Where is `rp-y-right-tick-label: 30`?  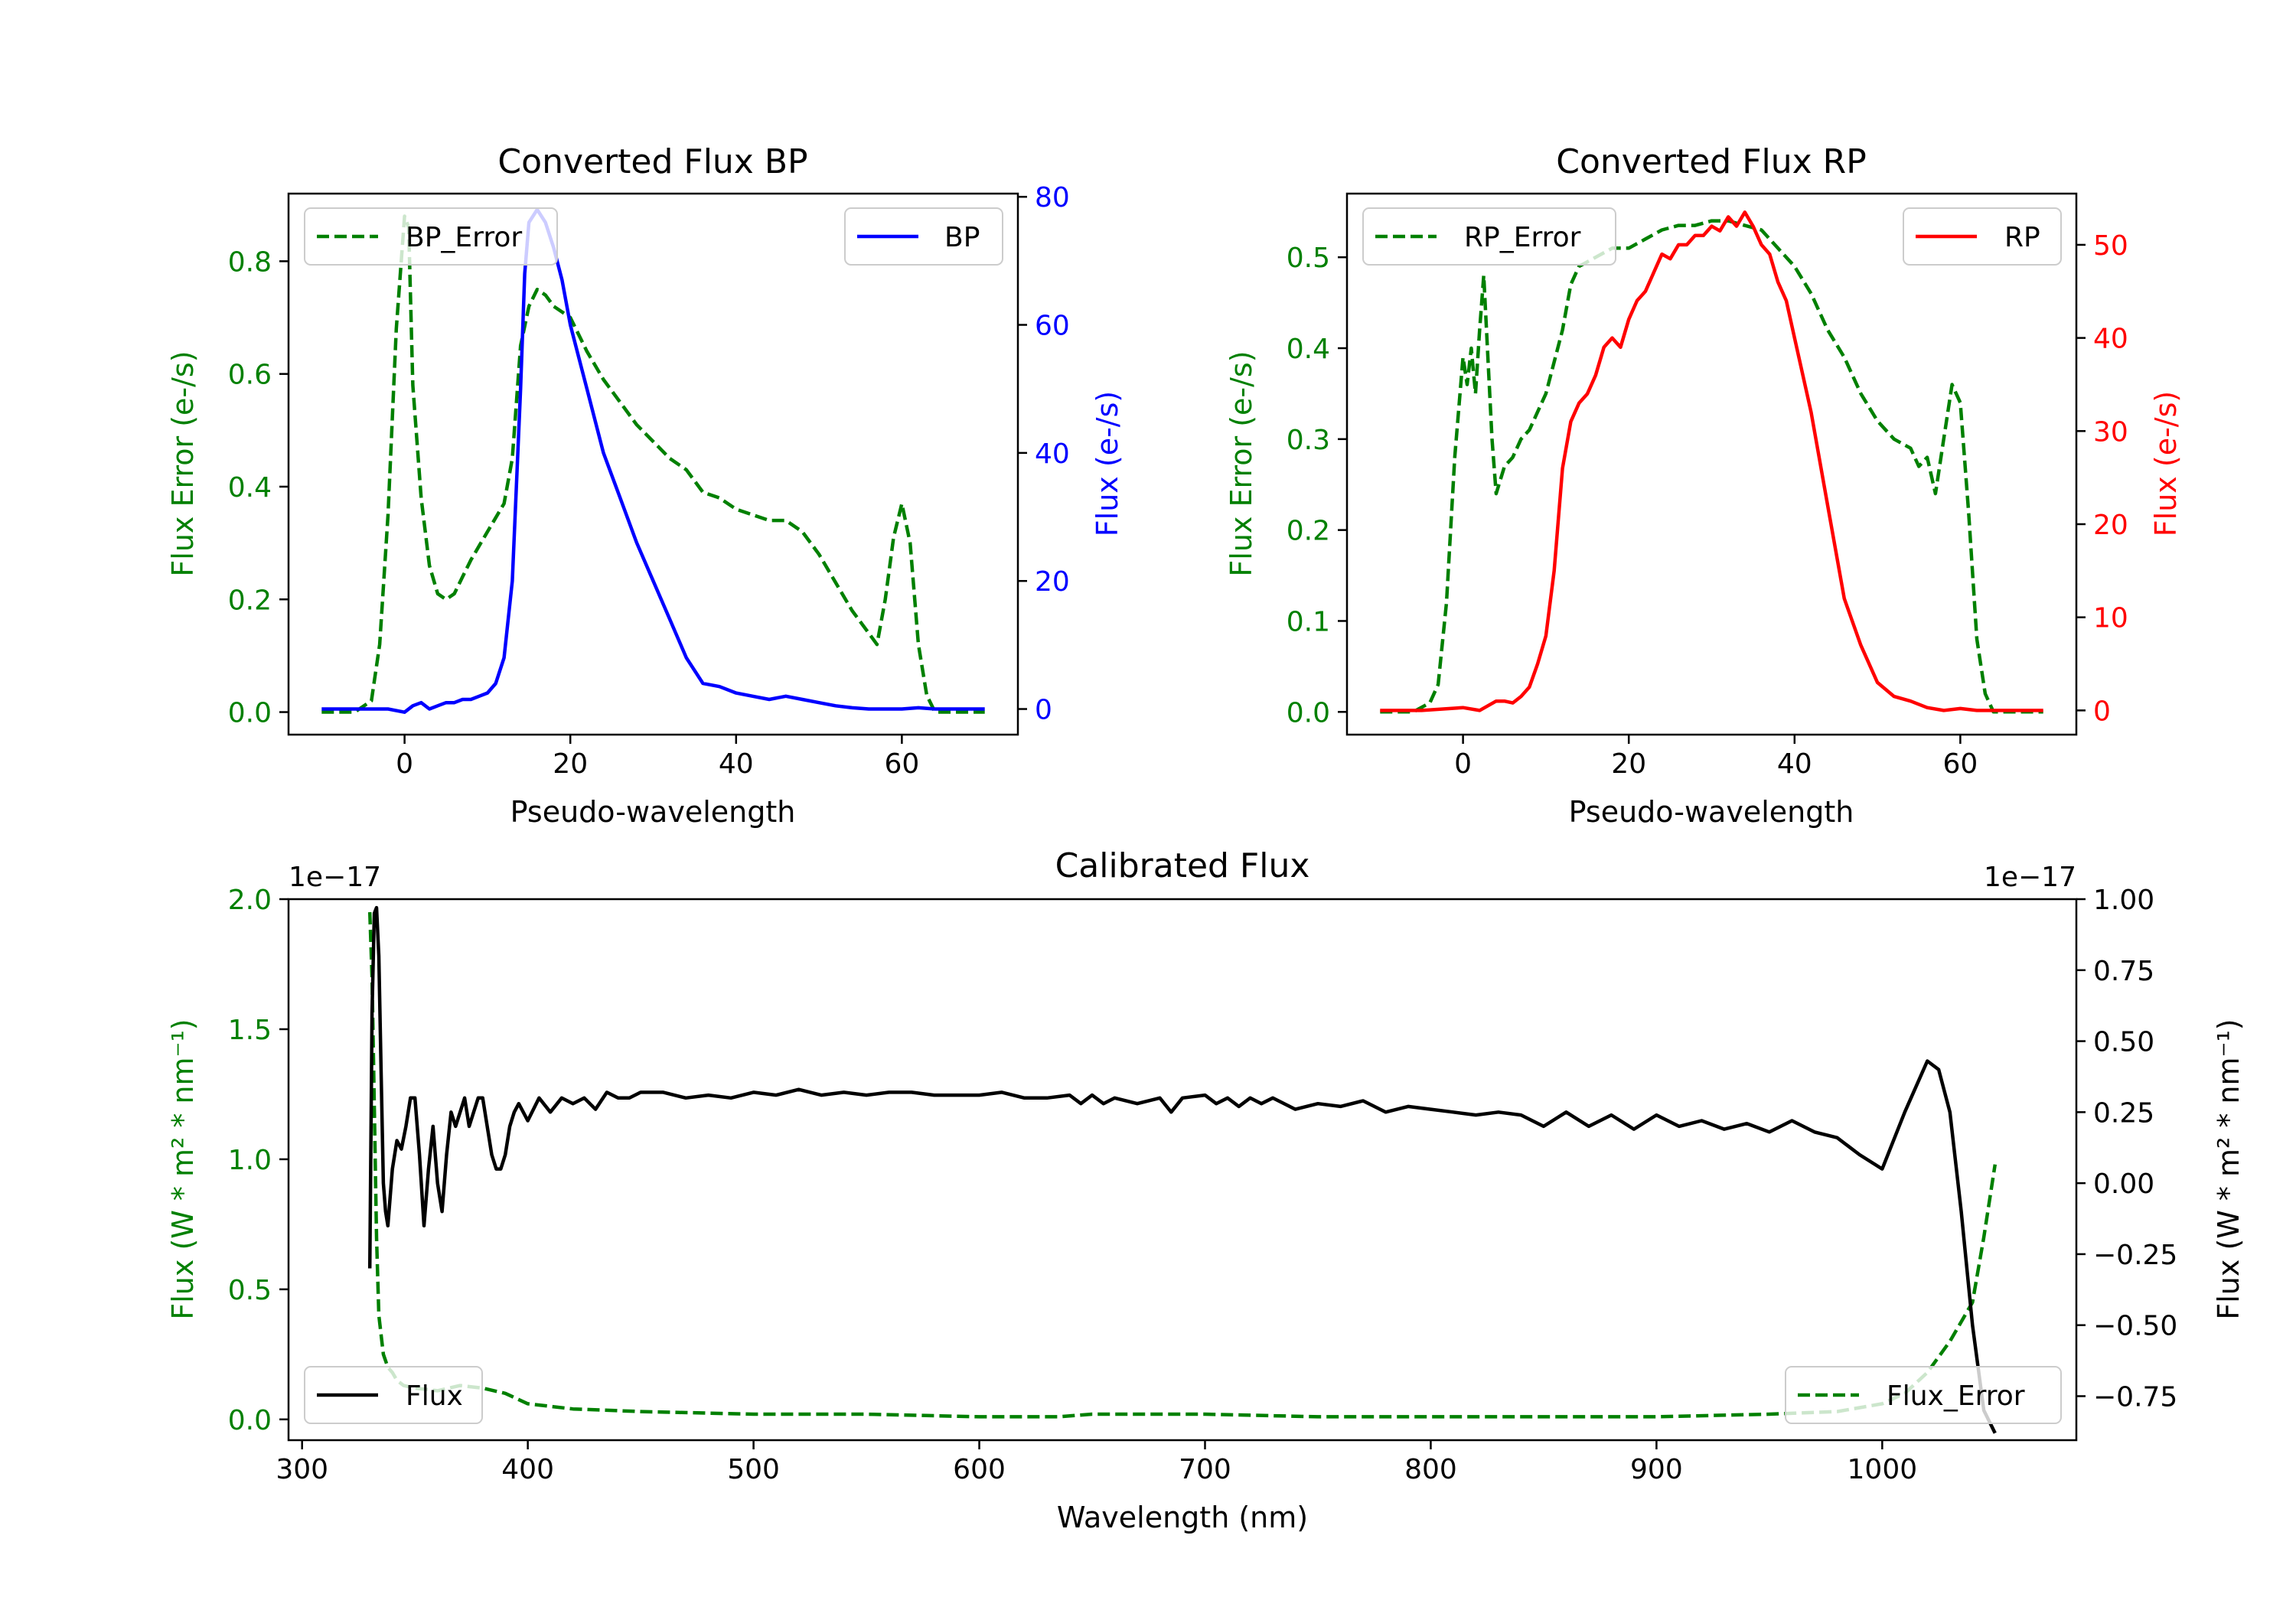
rp-y-right-tick-label: 30 is located at coordinates (2110, 432).